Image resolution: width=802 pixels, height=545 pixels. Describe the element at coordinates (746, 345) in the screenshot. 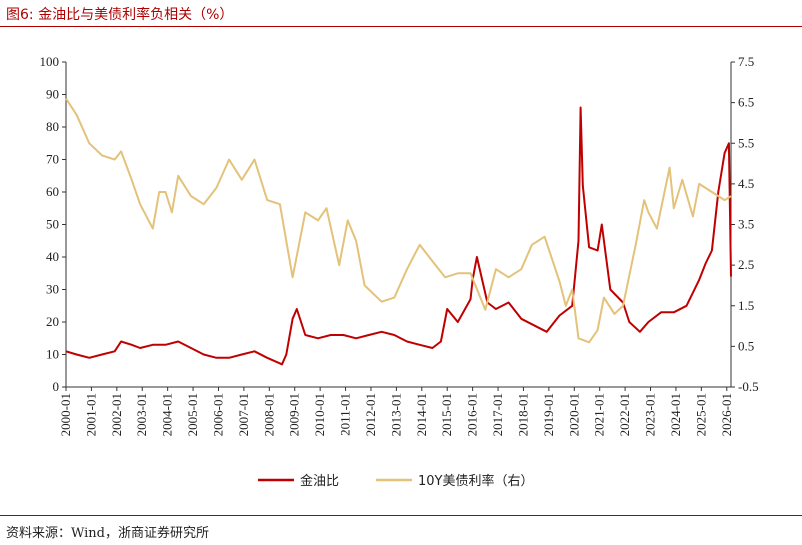

I see `y-right-tick-label: 0.5` at that location.